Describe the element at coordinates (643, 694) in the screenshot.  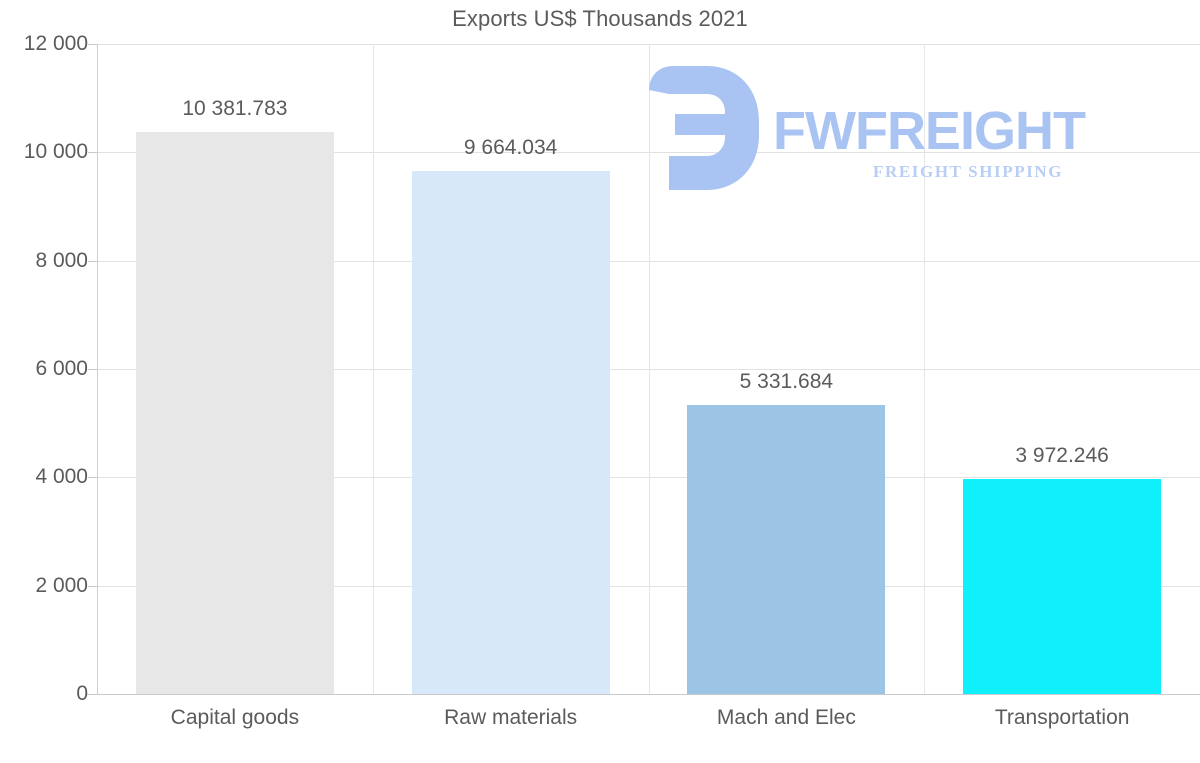
I see `x-axis-line` at that location.